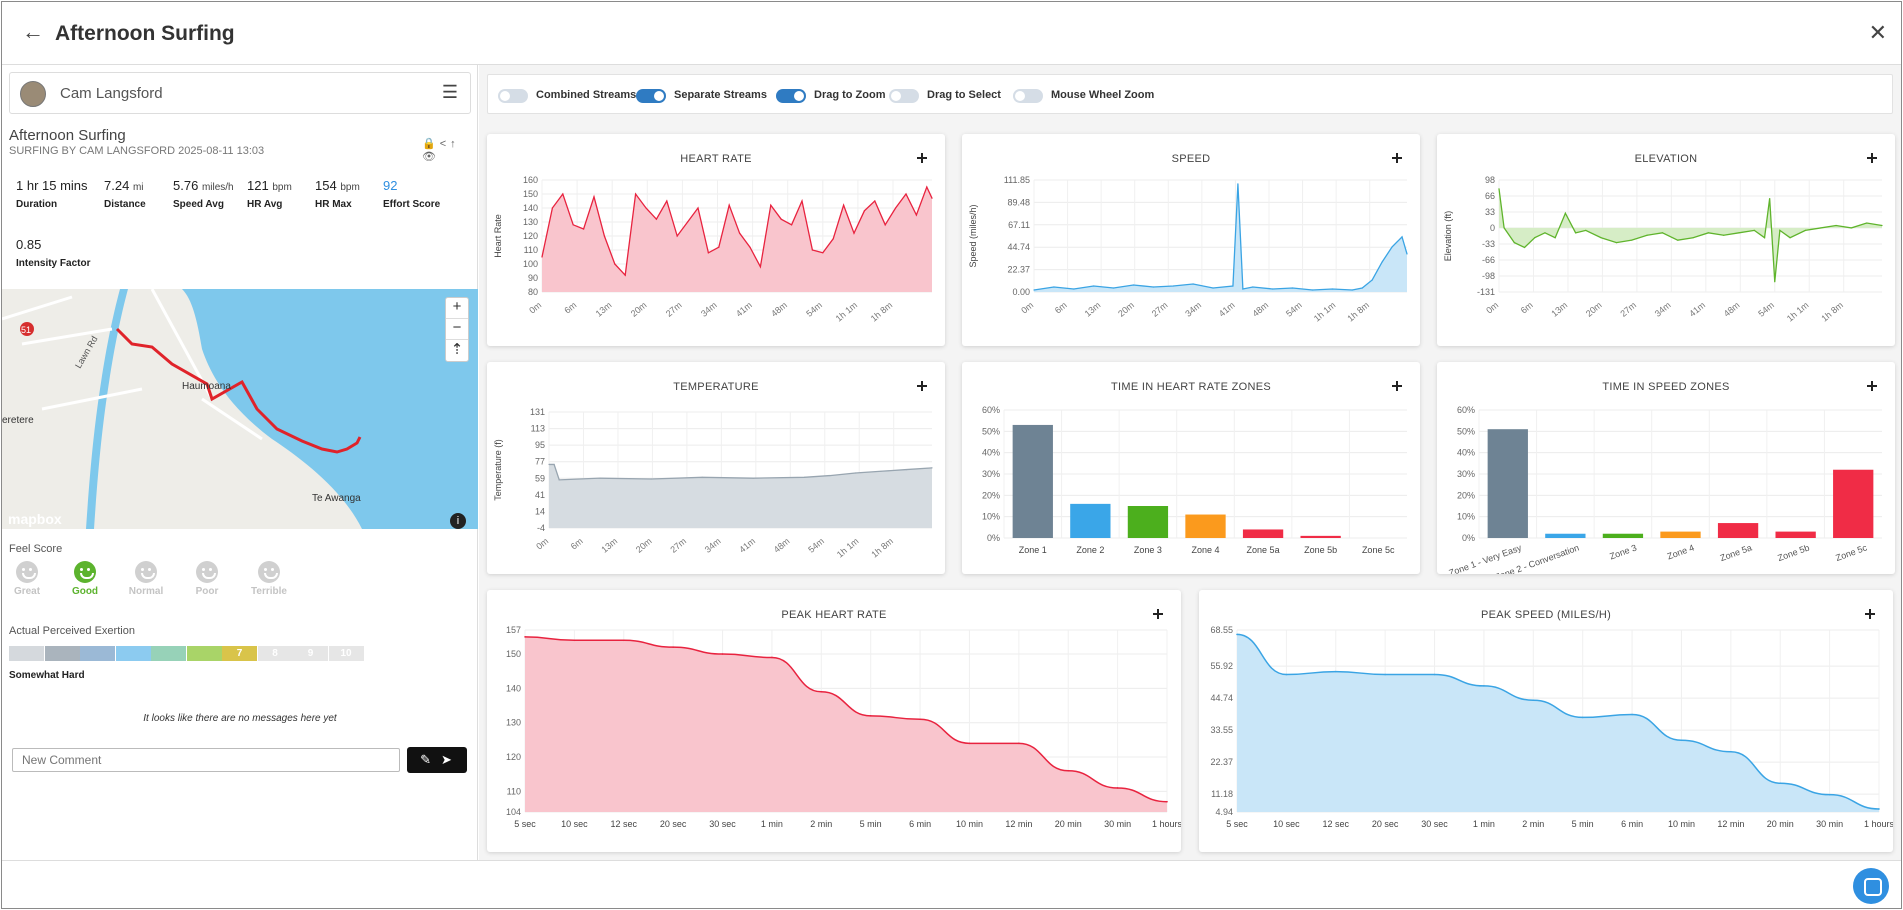  Describe the element at coordinates (1325, 312) in the screenshot. I see `x-tick-label: 1h 1m` at that location.